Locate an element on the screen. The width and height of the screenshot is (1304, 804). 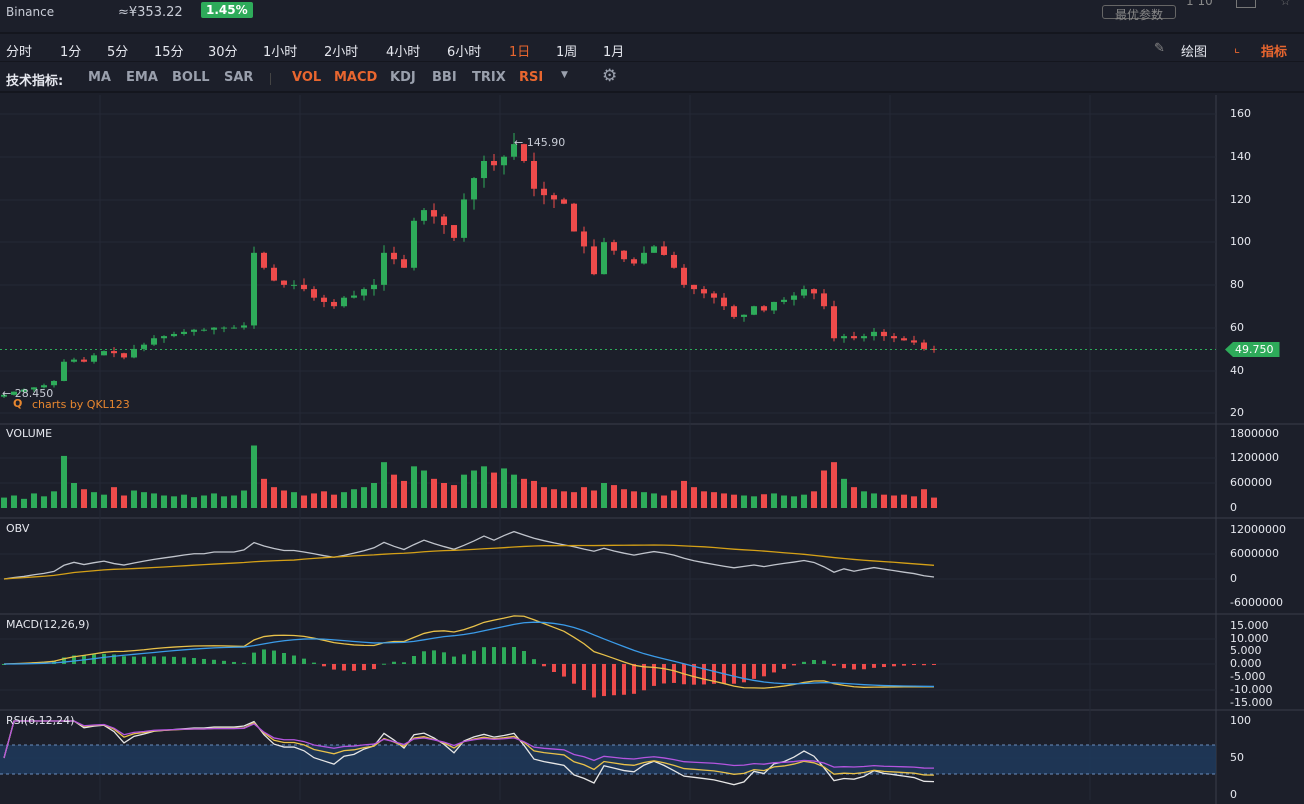
change-badge: 1.45% is located at coordinates (227, 10).